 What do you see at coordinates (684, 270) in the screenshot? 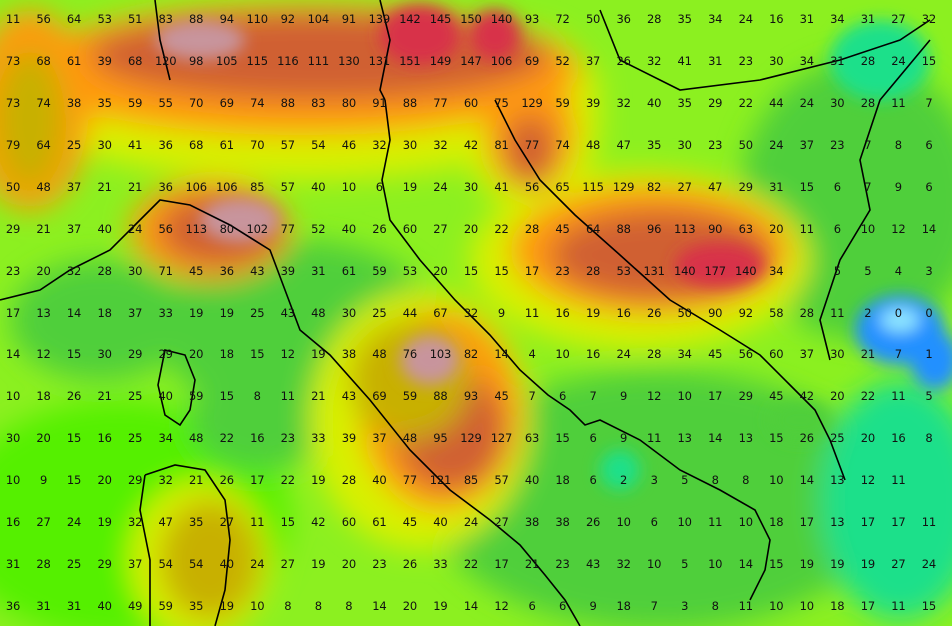
I see `grid-value: 140` at bounding box center [684, 270].